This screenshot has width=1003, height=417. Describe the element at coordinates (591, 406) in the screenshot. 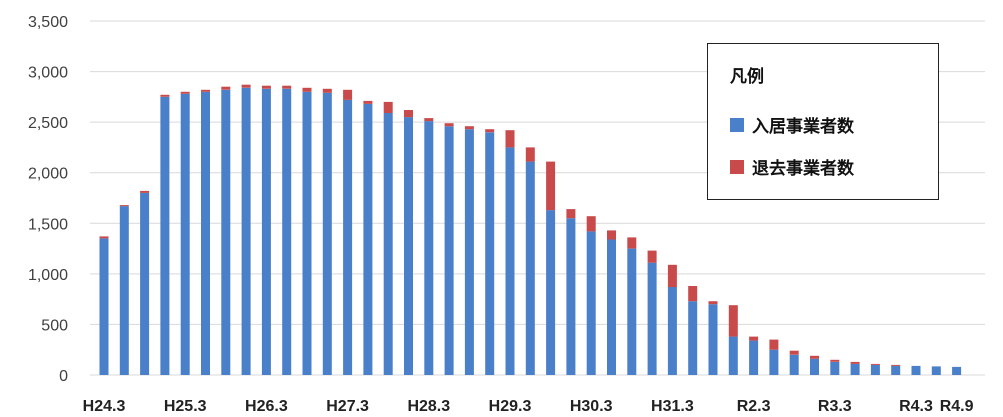

I see `x-tick-label: H30.3` at that location.